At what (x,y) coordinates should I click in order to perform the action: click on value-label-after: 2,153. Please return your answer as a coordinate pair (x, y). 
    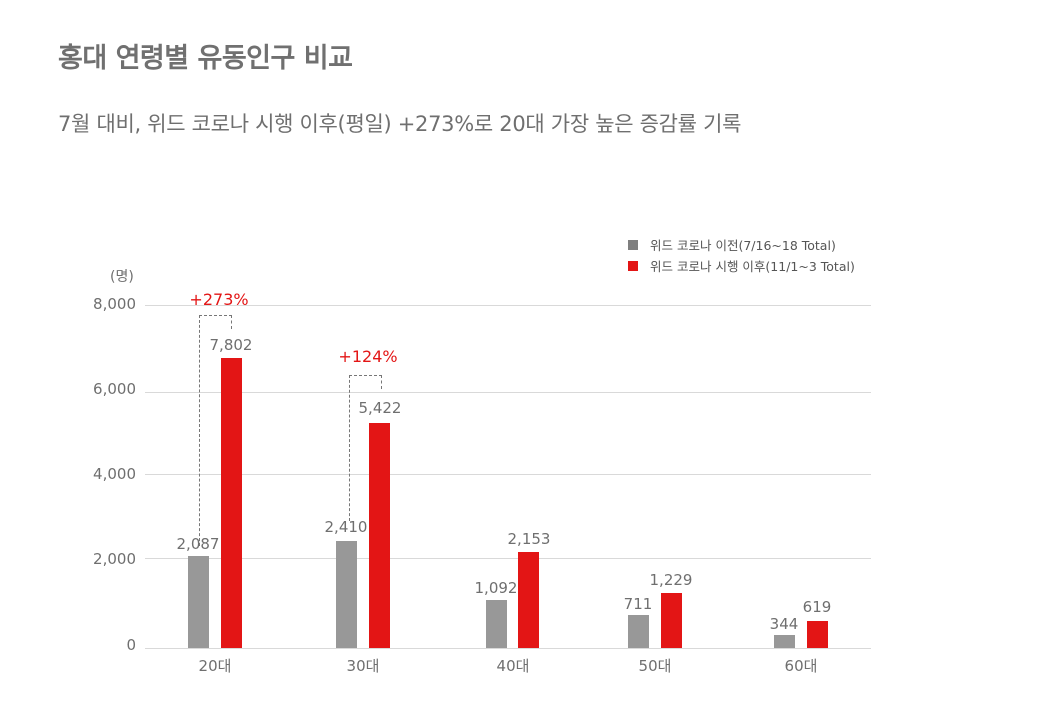
    Looking at the image, I should click on (529, 539).